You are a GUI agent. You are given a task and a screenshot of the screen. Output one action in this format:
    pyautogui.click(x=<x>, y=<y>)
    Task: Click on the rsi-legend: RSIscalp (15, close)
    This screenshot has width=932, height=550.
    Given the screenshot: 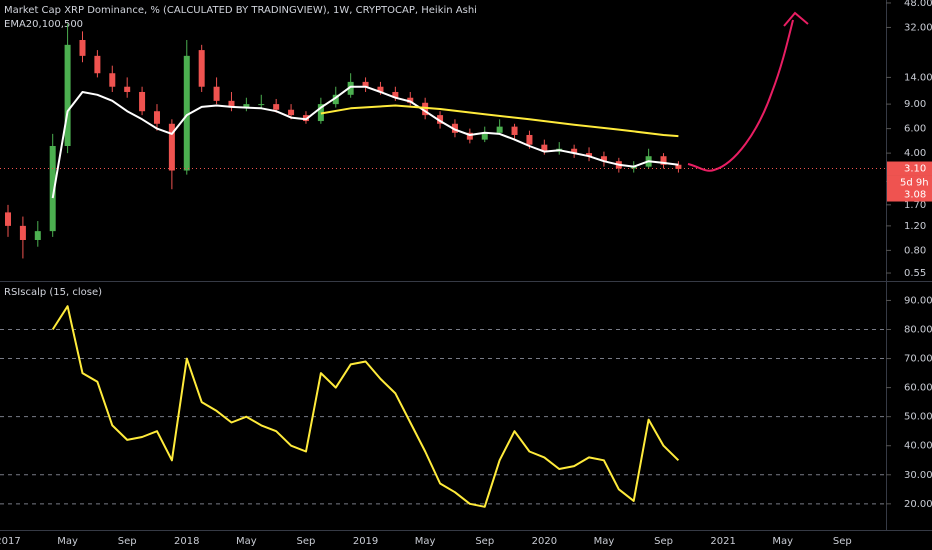 What is the action you would take?
    pyautogui.click(x=53, y=292)
    